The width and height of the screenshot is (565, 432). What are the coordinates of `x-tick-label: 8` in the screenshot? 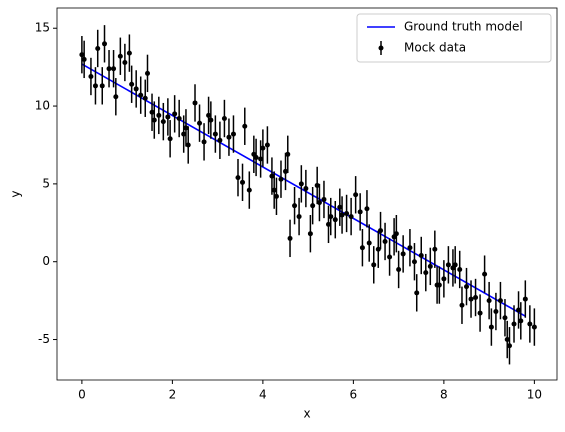 It's located at (444, 395).